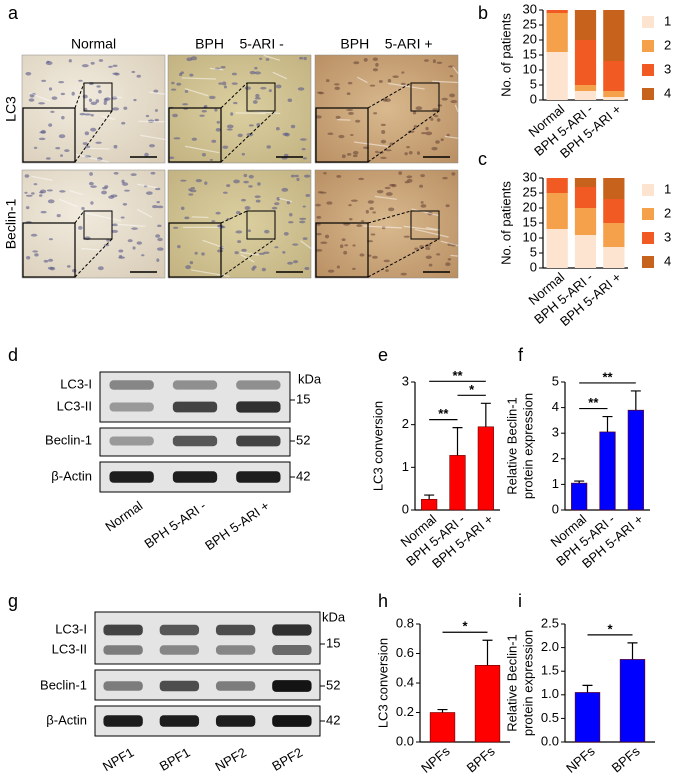 Image resolution: width=685 pixels, height=782 pixels. I want to click on y-tick-label: 0.4, so click(405, 681).